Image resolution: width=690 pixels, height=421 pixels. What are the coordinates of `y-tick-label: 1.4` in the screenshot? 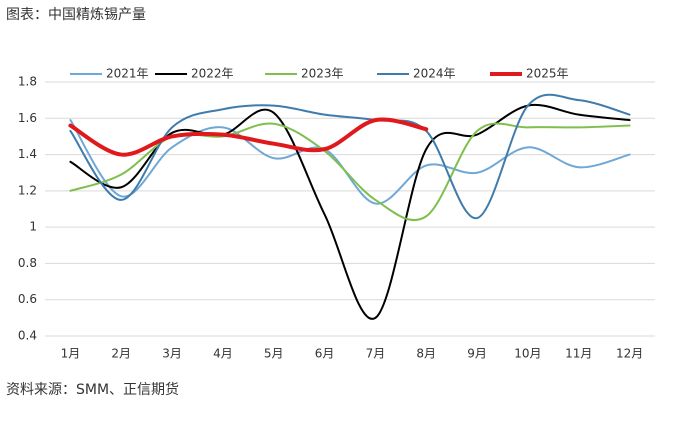 It's located at (27, 154).